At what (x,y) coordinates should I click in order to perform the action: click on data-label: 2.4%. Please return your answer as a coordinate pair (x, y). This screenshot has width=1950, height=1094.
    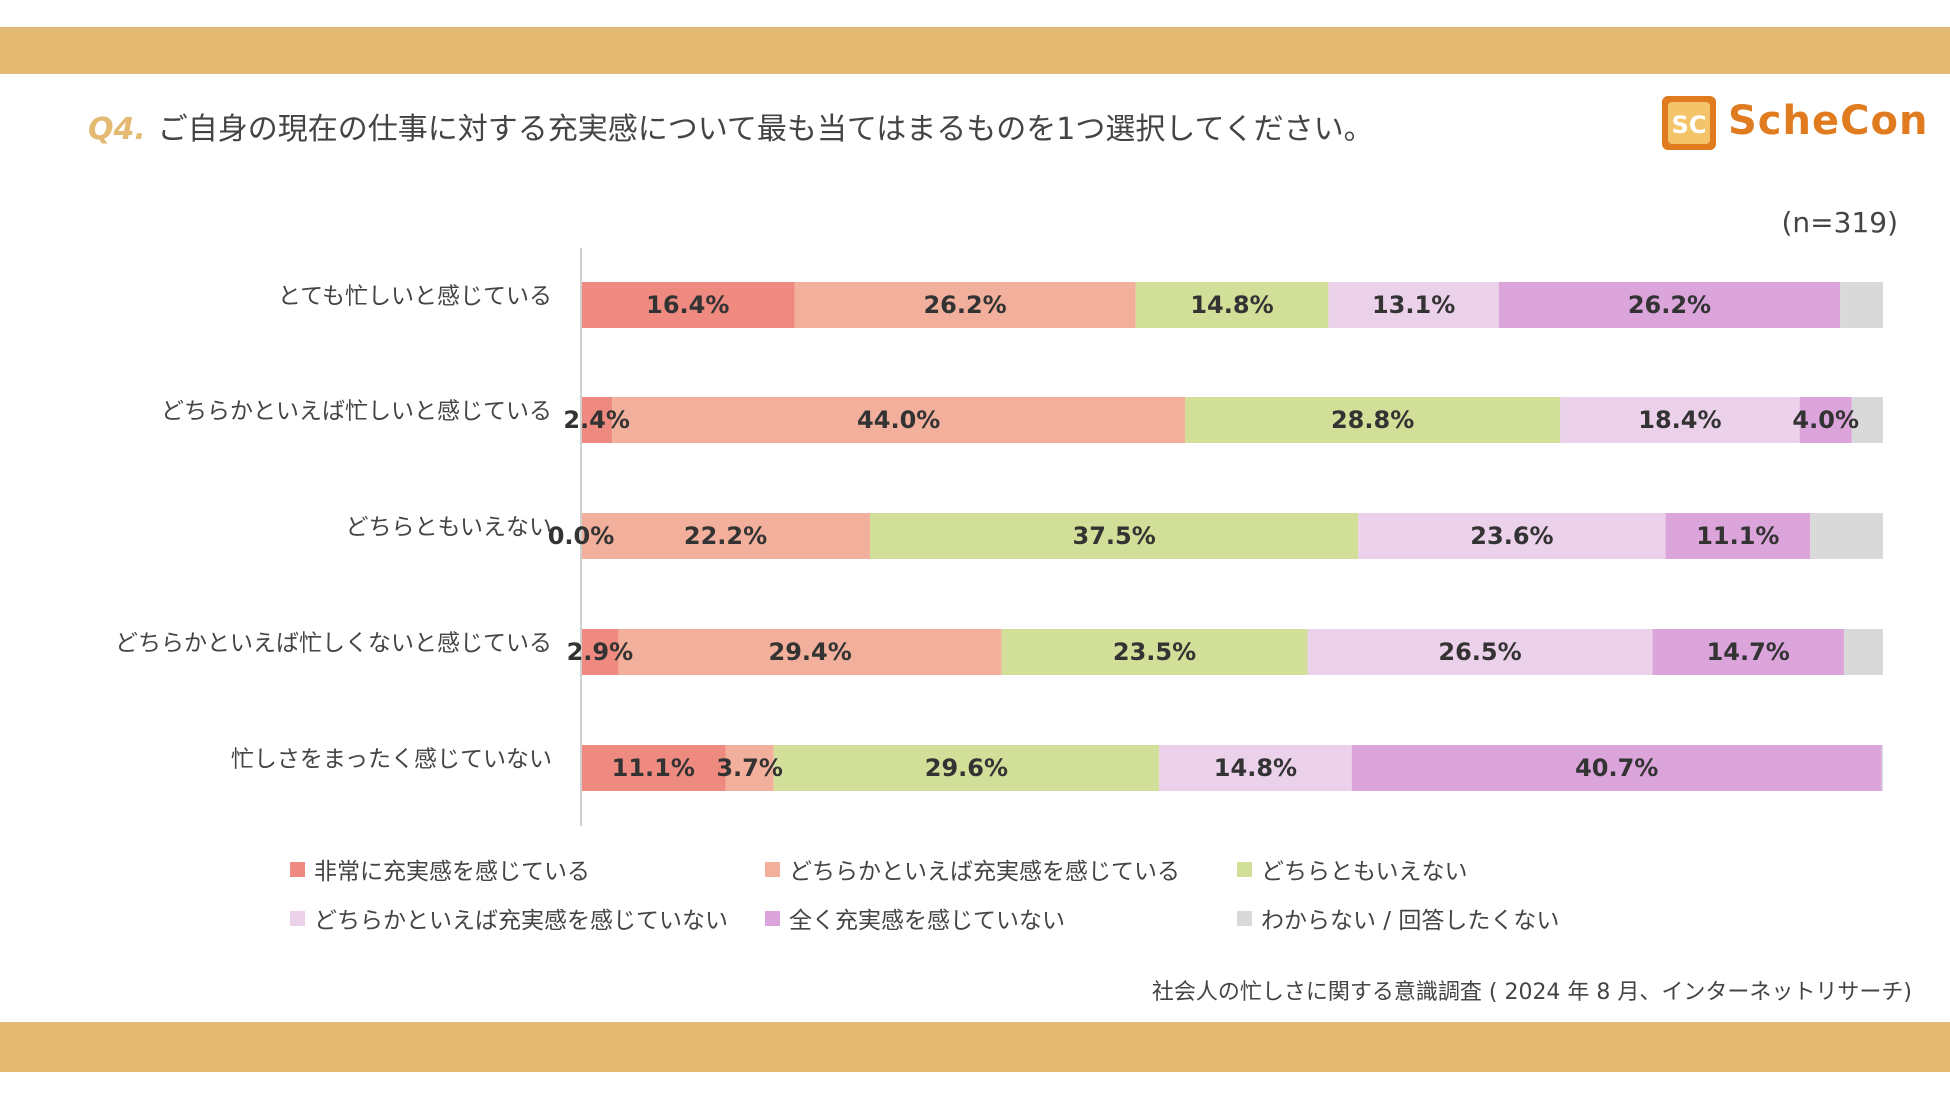
    Looking at the image, I should click on (596, 420).